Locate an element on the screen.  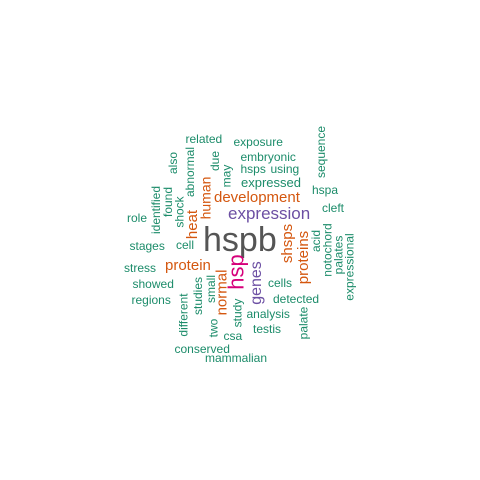
word-expression: expression is located at coordinates (269, 213).